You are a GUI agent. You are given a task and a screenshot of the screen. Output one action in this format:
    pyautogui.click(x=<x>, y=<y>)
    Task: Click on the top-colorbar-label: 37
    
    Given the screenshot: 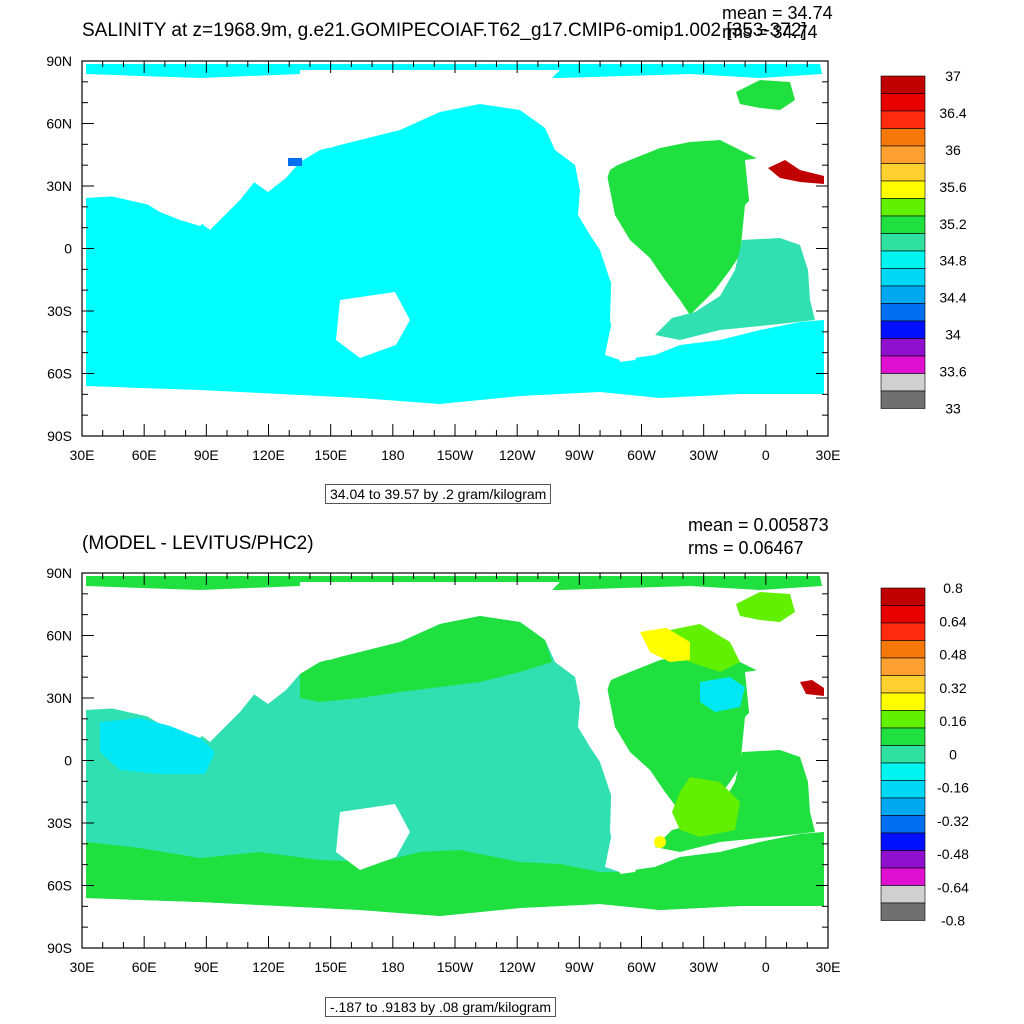 What is the action you would take?
    pyautogui.click(x=953, y=77)
    